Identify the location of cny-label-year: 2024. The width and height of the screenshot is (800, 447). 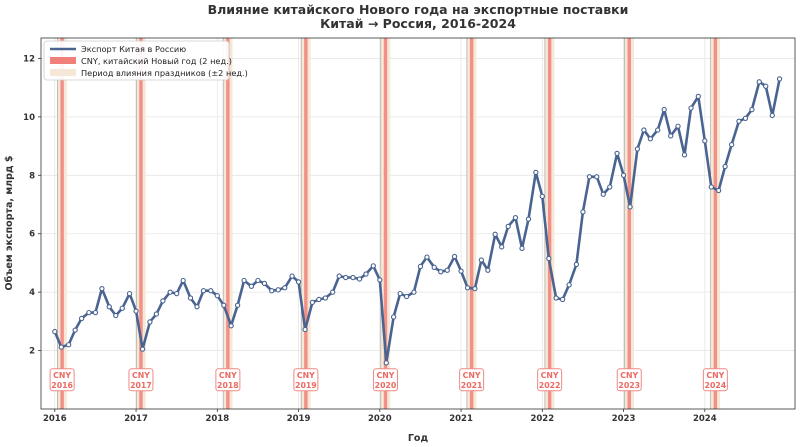
(716, 385).